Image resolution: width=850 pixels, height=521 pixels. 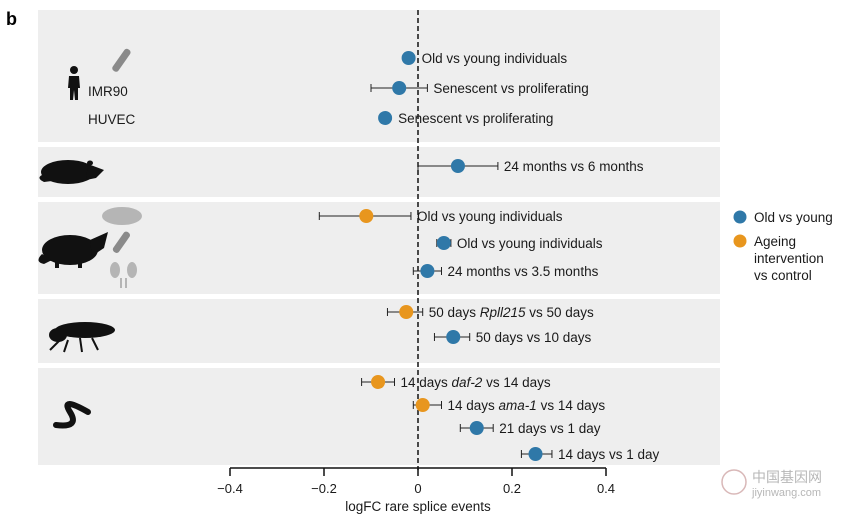 What do you see at coordinates (476, 382) in the screenshot?
I see `point-label: 14 days daf-2 vs 14 days` at bounding box center [476, 382].